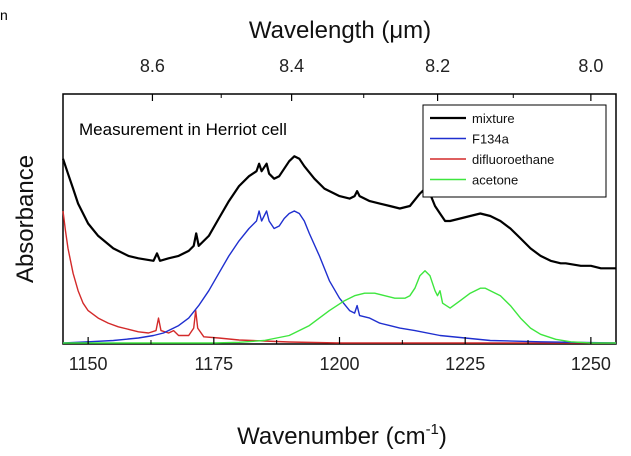 The height and width of the screenshot is (456, 631). I want to click on bottom-axis-title-main: Wavenumber (cm, so click(331, 436).